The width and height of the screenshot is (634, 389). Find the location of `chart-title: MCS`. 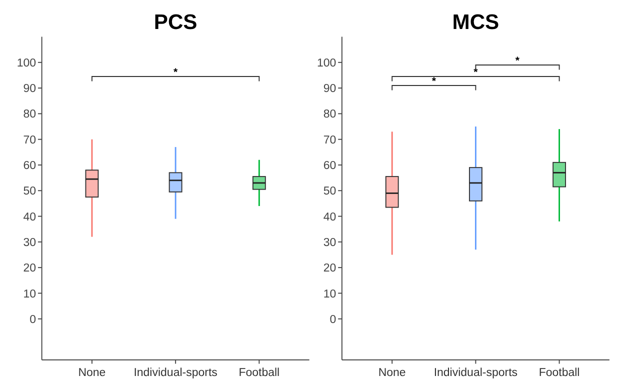

chart-title: MCS is located at coordinates (476, 22).